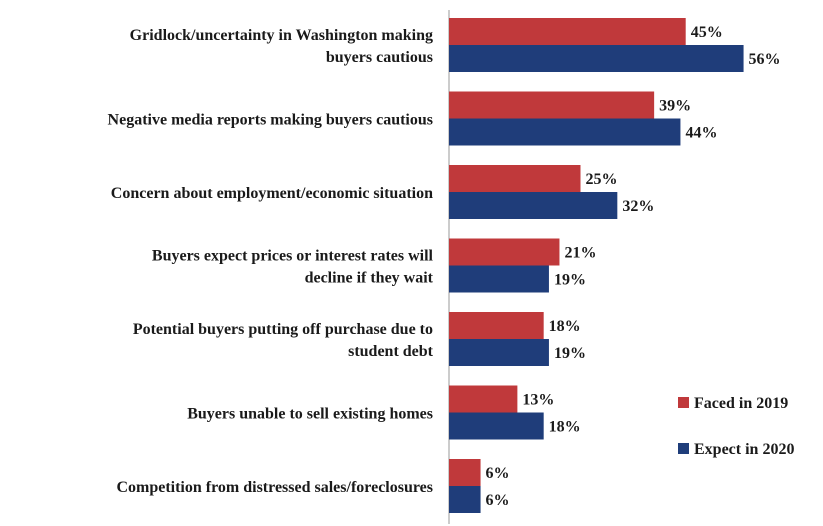 This screenshot has height=526, width=823. What do you see at coordinates (391, 351) in the screenshot?
I see `category-label-4-line-1: student debt` at bounding box center [391, 351].